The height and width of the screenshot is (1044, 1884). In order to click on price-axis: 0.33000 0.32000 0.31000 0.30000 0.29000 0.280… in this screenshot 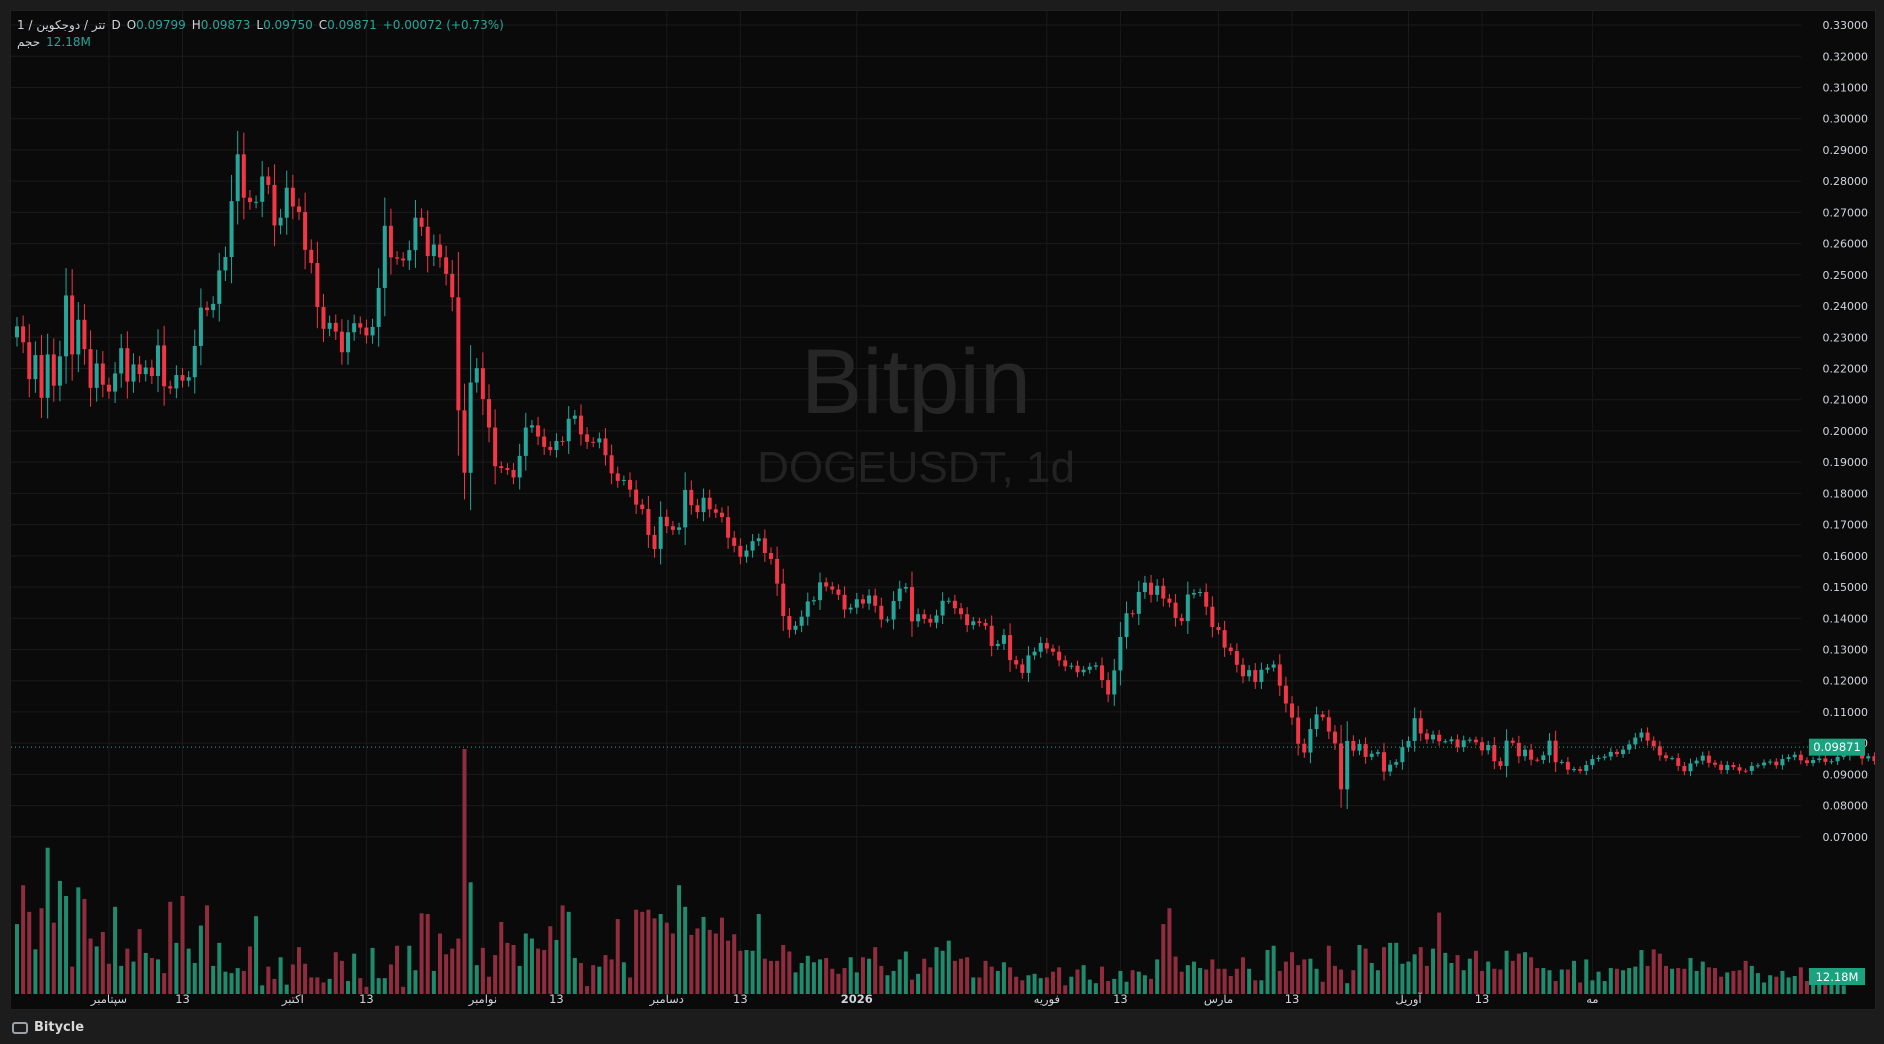, I will do `click(1846, 431)`.